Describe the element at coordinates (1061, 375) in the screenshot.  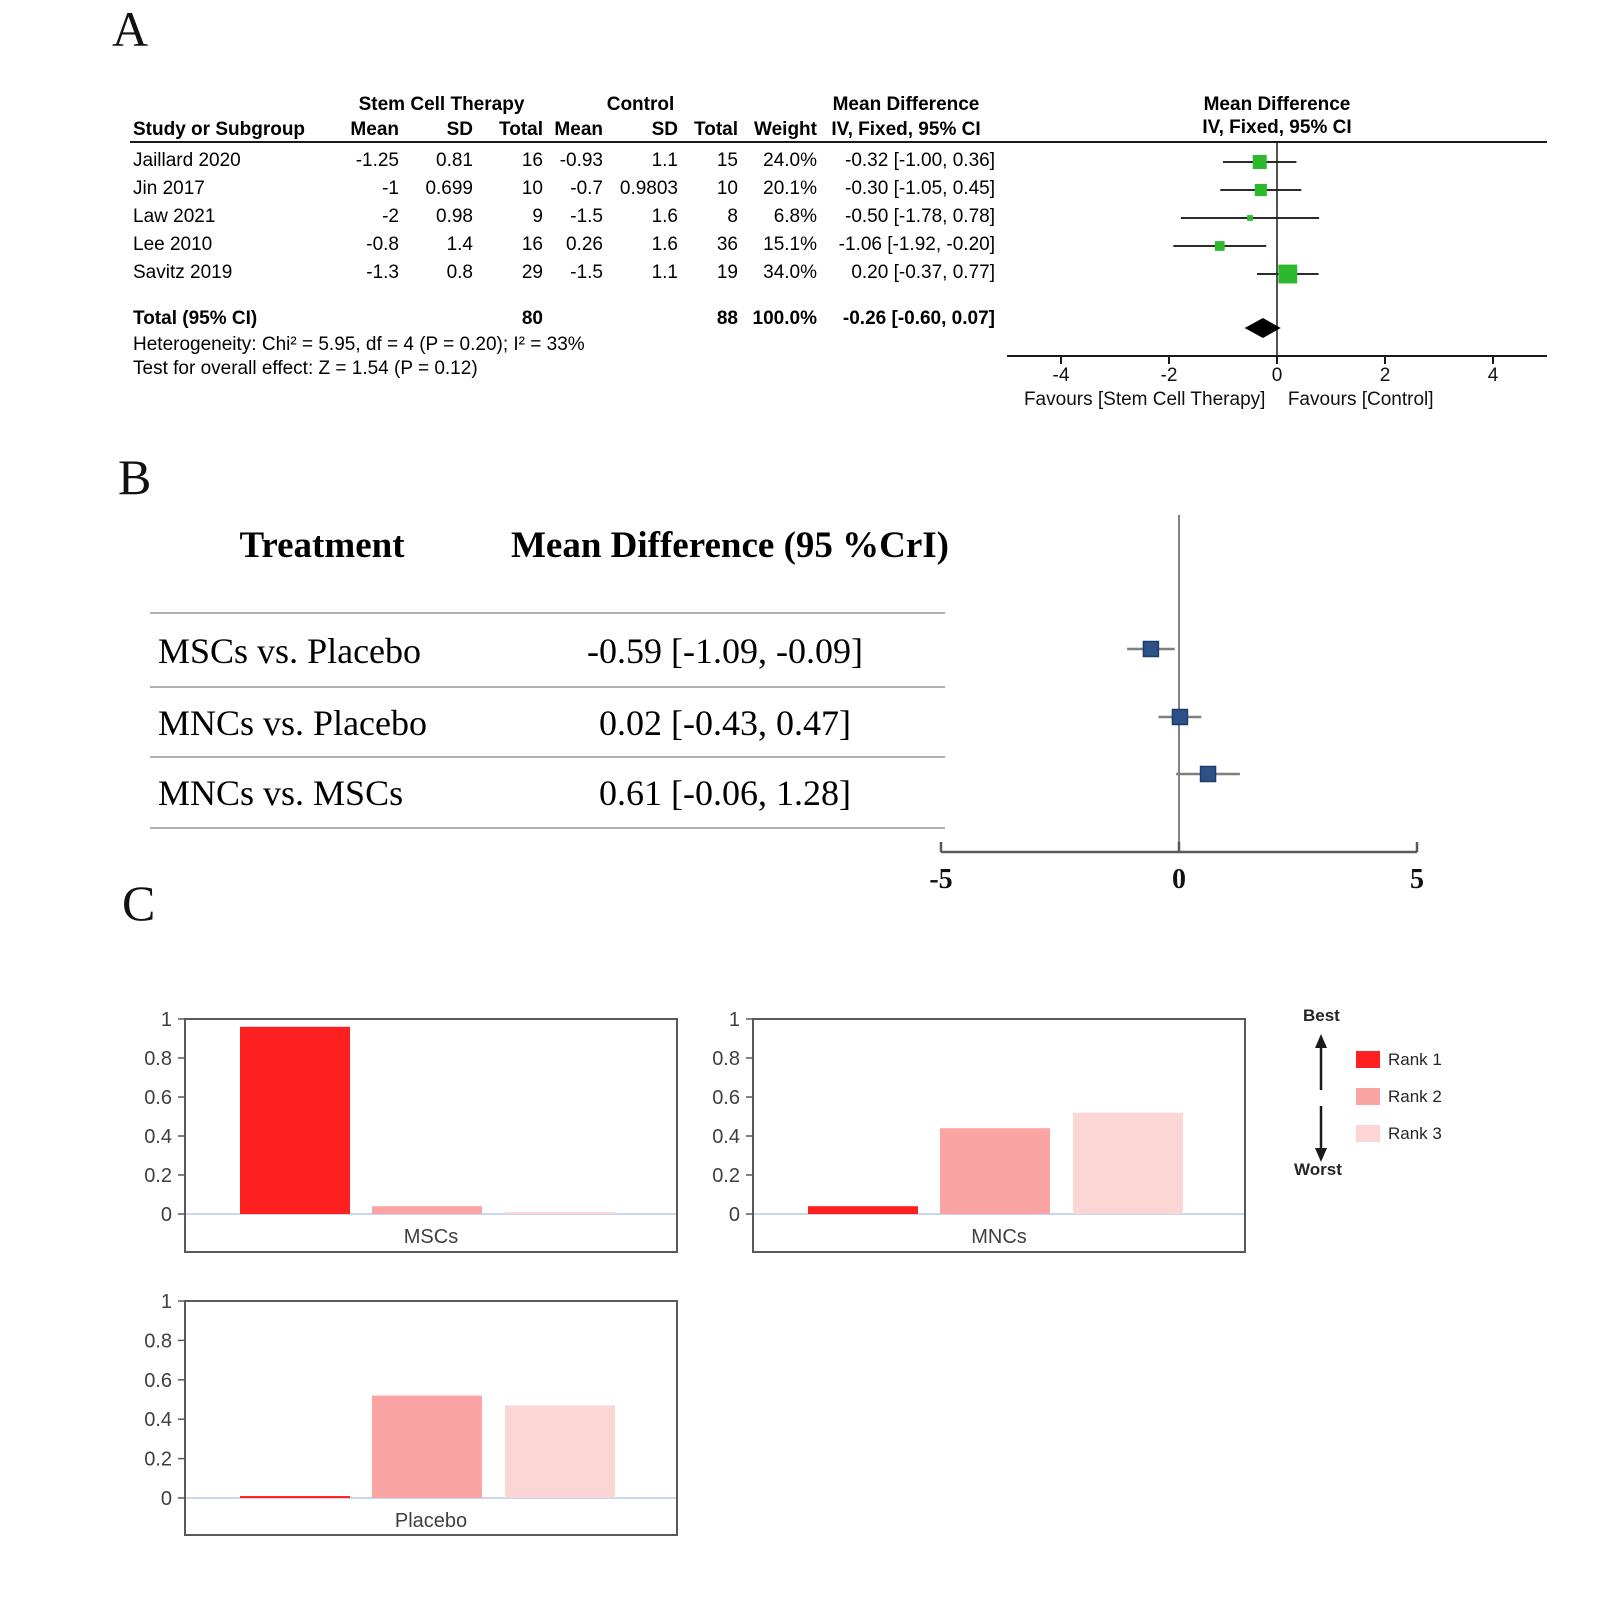
I see `x-tick-label: -4` at that location.